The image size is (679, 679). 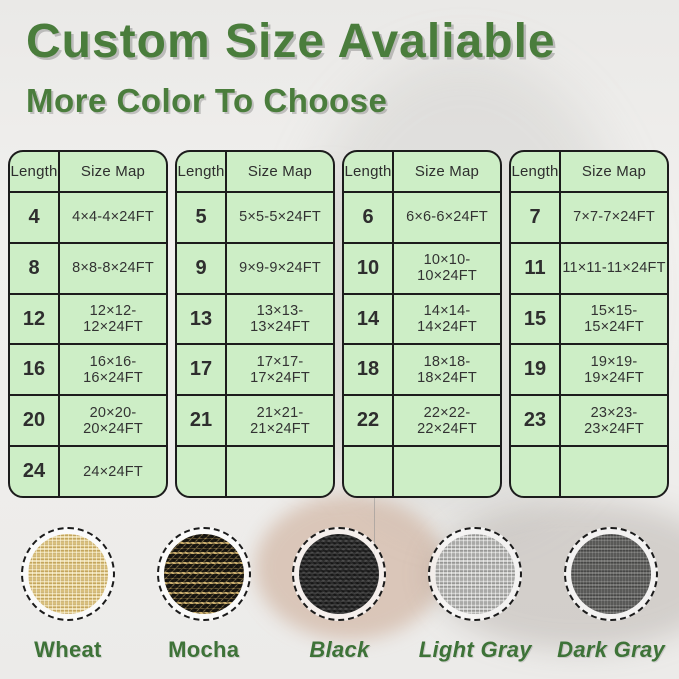 I want to click on color-swatch-mocha: Mocha, so click(x=204, y=595).